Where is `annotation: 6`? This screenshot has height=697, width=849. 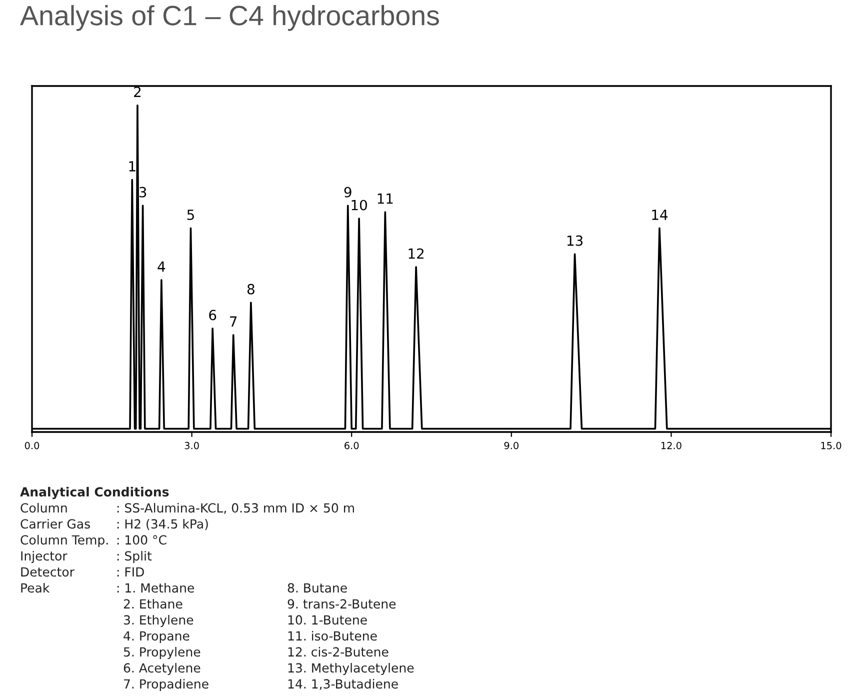
annotation: 6 is located at coordinates (212, 315).